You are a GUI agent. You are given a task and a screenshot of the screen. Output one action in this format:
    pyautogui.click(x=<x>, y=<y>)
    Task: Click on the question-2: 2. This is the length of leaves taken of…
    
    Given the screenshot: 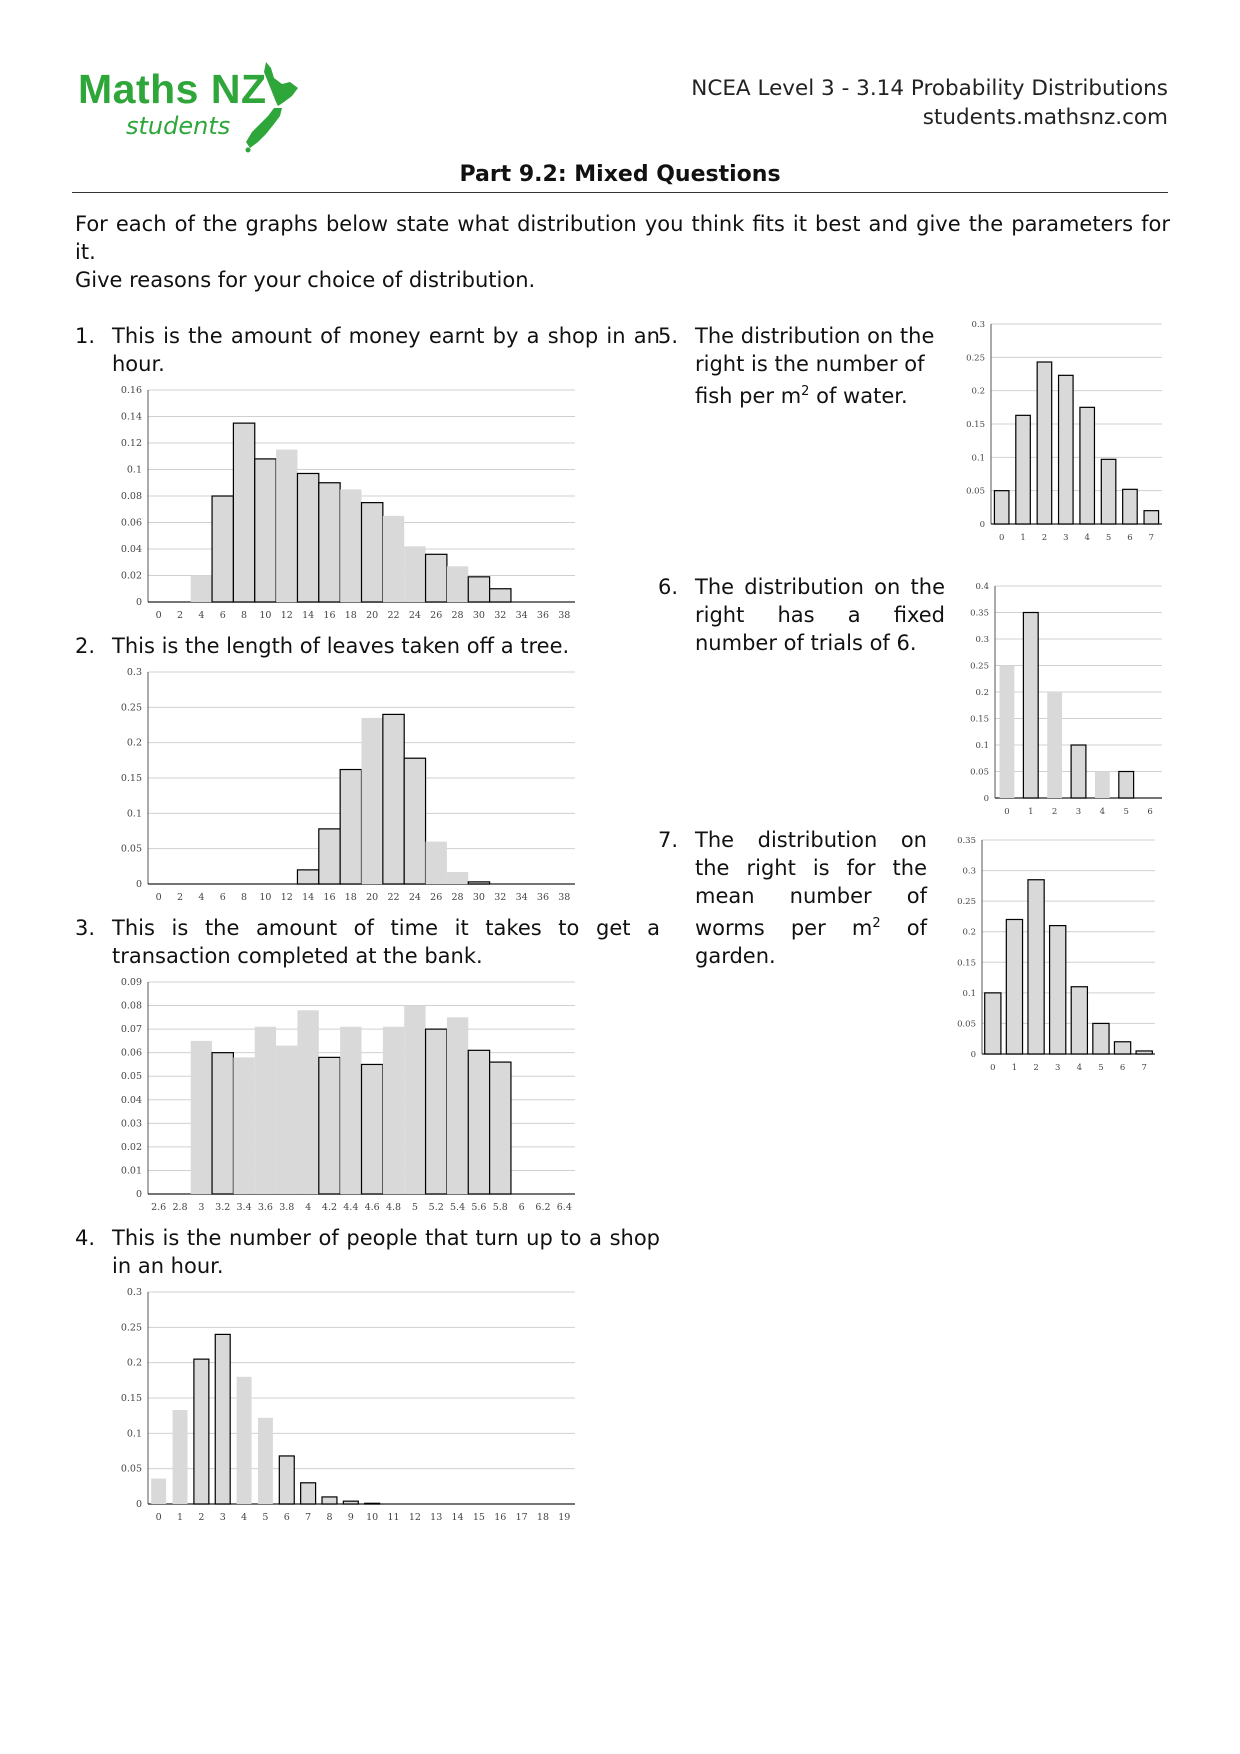 What is the action you would take?
    pyautogui.click(x=370, y=648)
    